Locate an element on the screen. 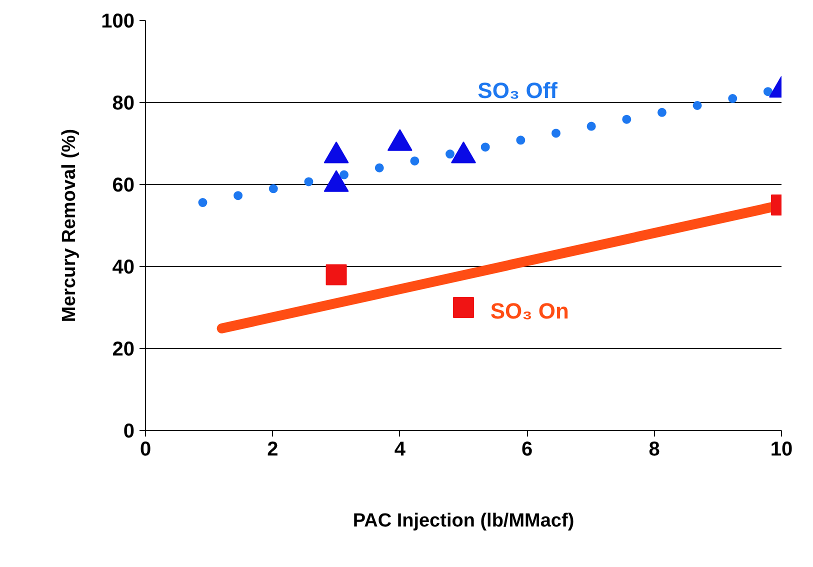  x-axis-title: PAC Injection (lb/MMacf) is located at coordinates (463, 521).